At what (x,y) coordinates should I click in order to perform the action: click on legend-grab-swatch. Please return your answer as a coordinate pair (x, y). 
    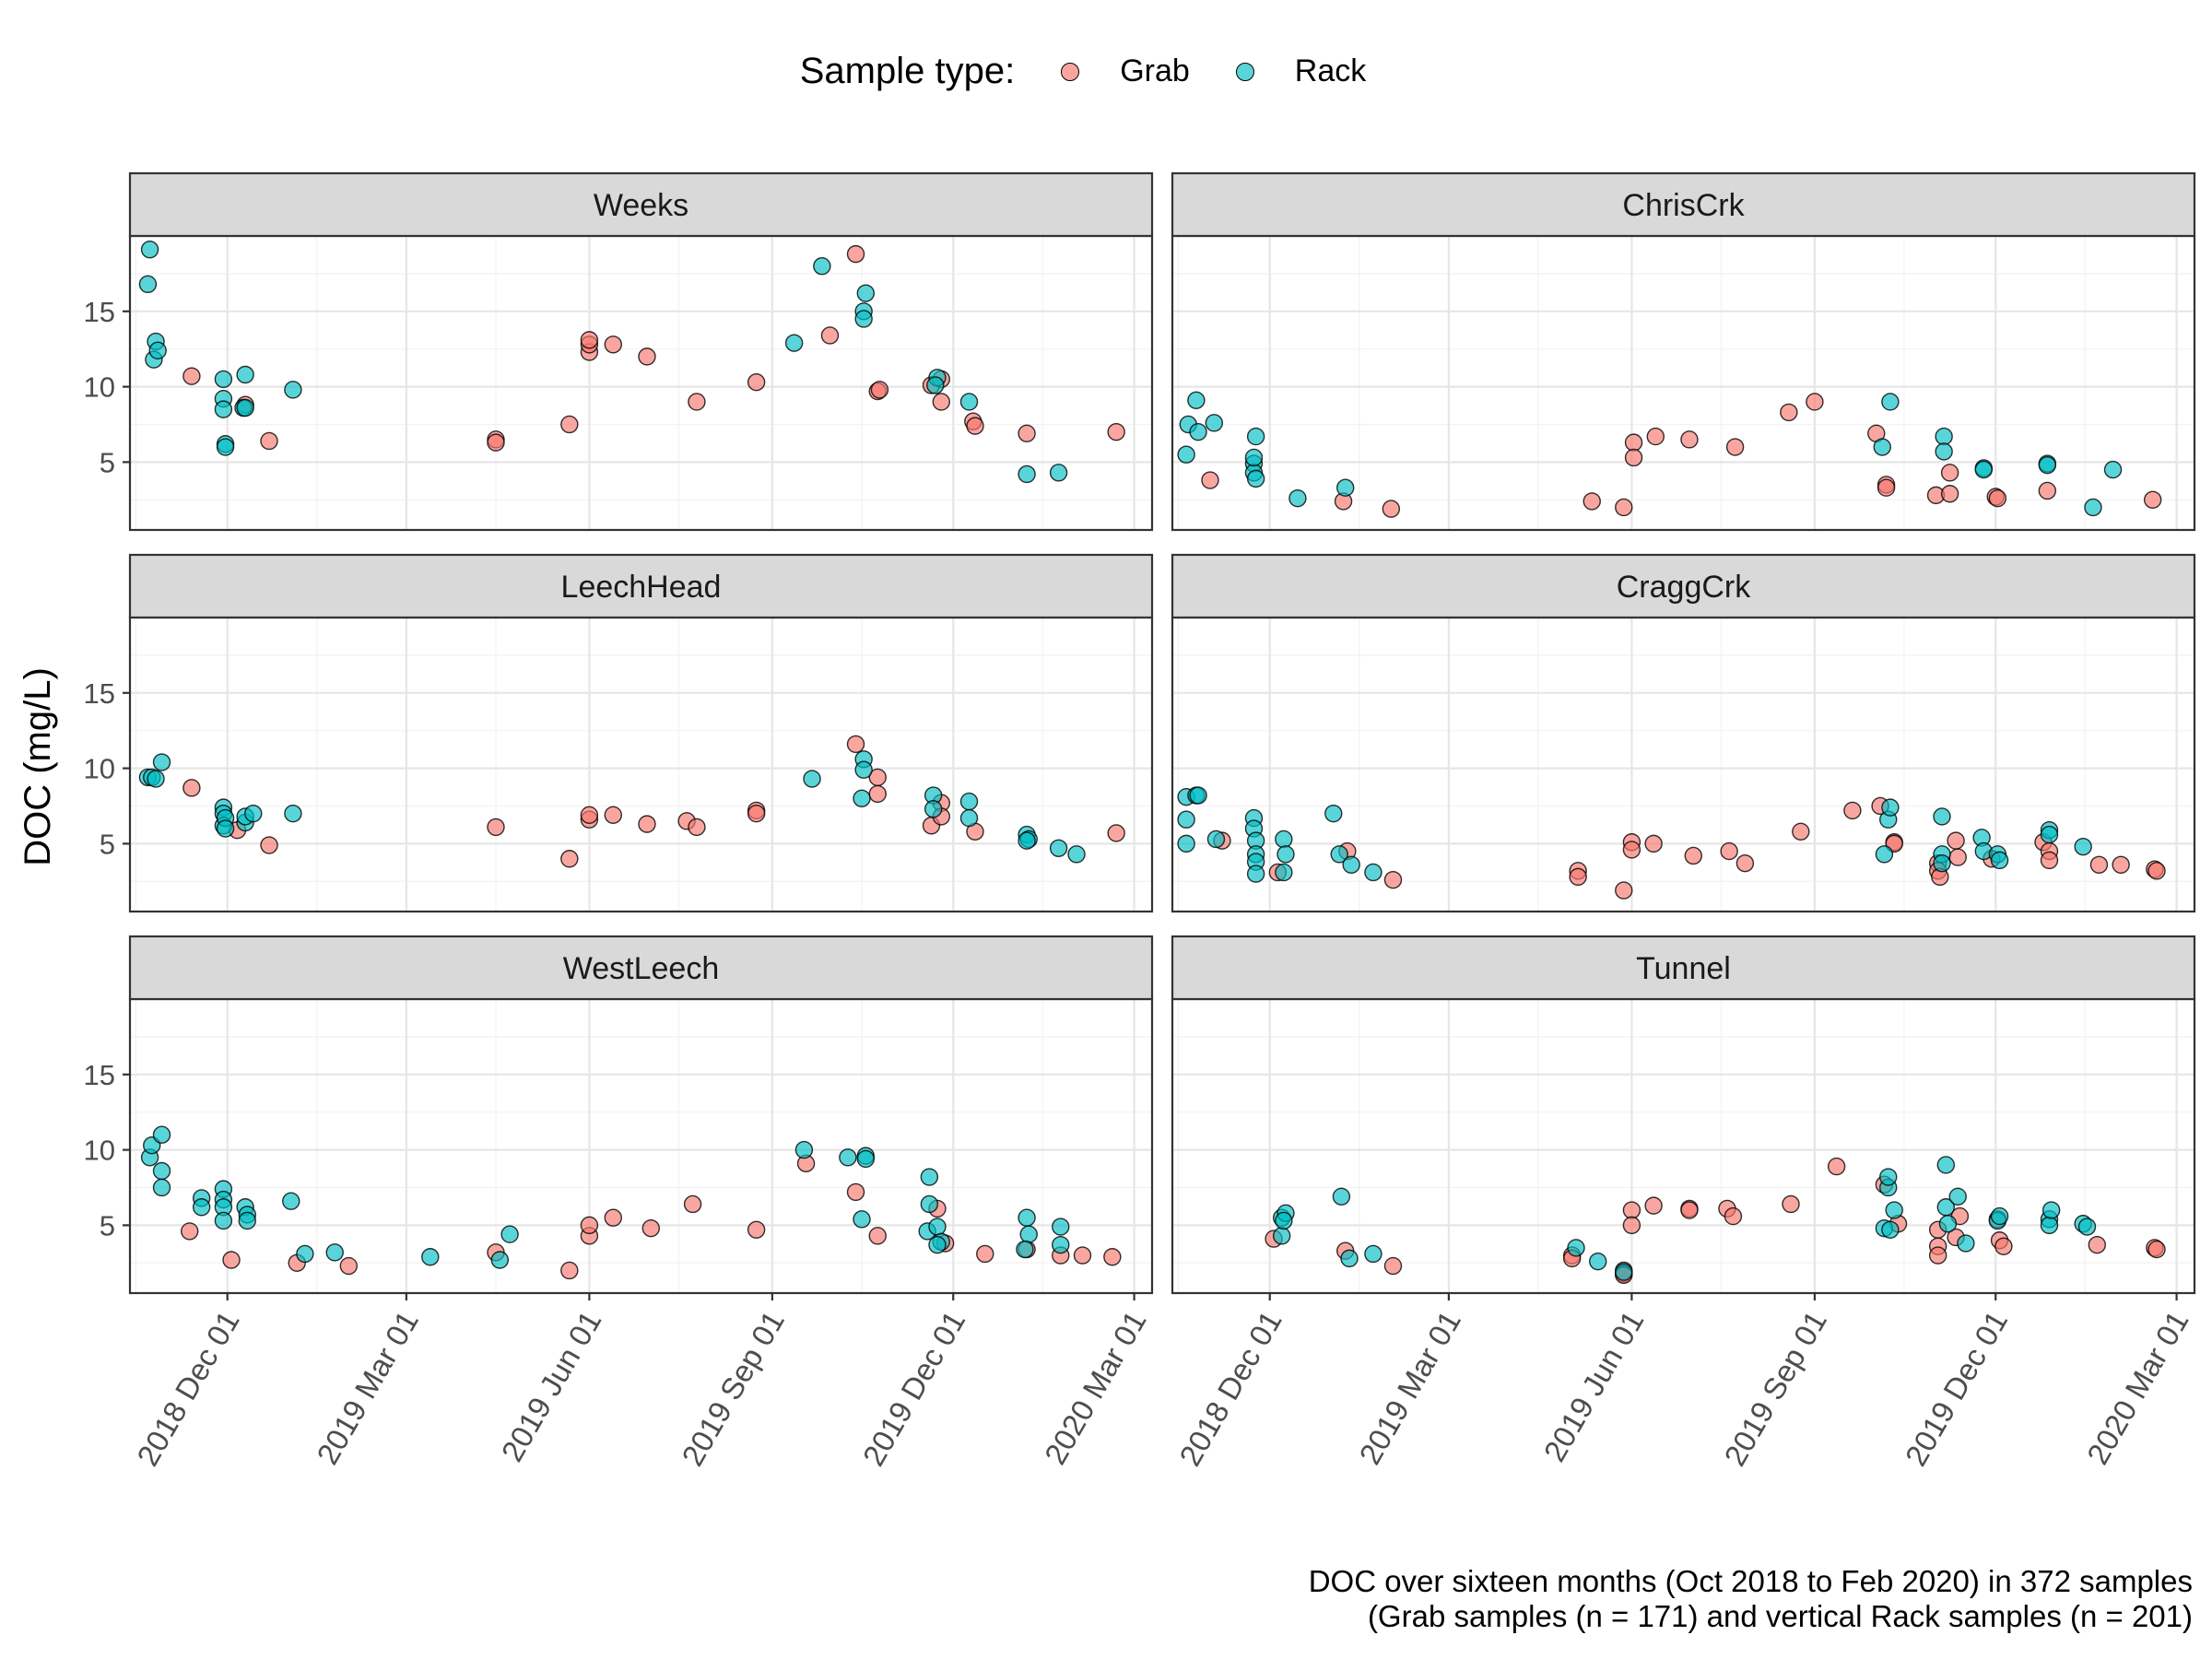
    Looking at the image, I should click on (1070, 71).